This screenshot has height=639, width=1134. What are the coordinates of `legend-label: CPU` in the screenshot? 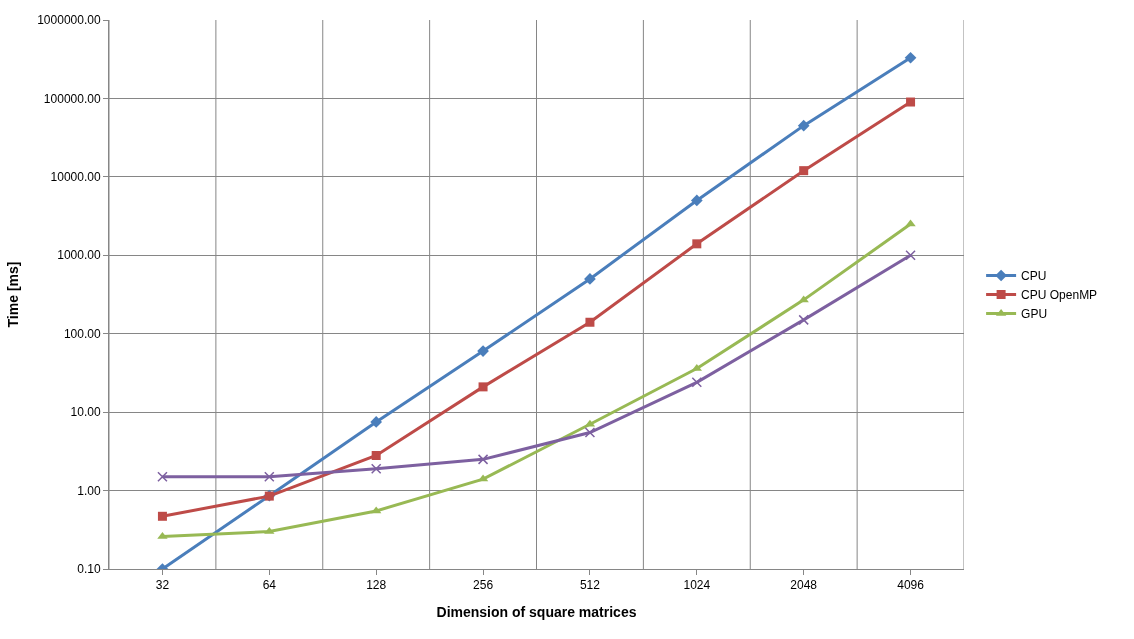 It's located at (1034, 276).